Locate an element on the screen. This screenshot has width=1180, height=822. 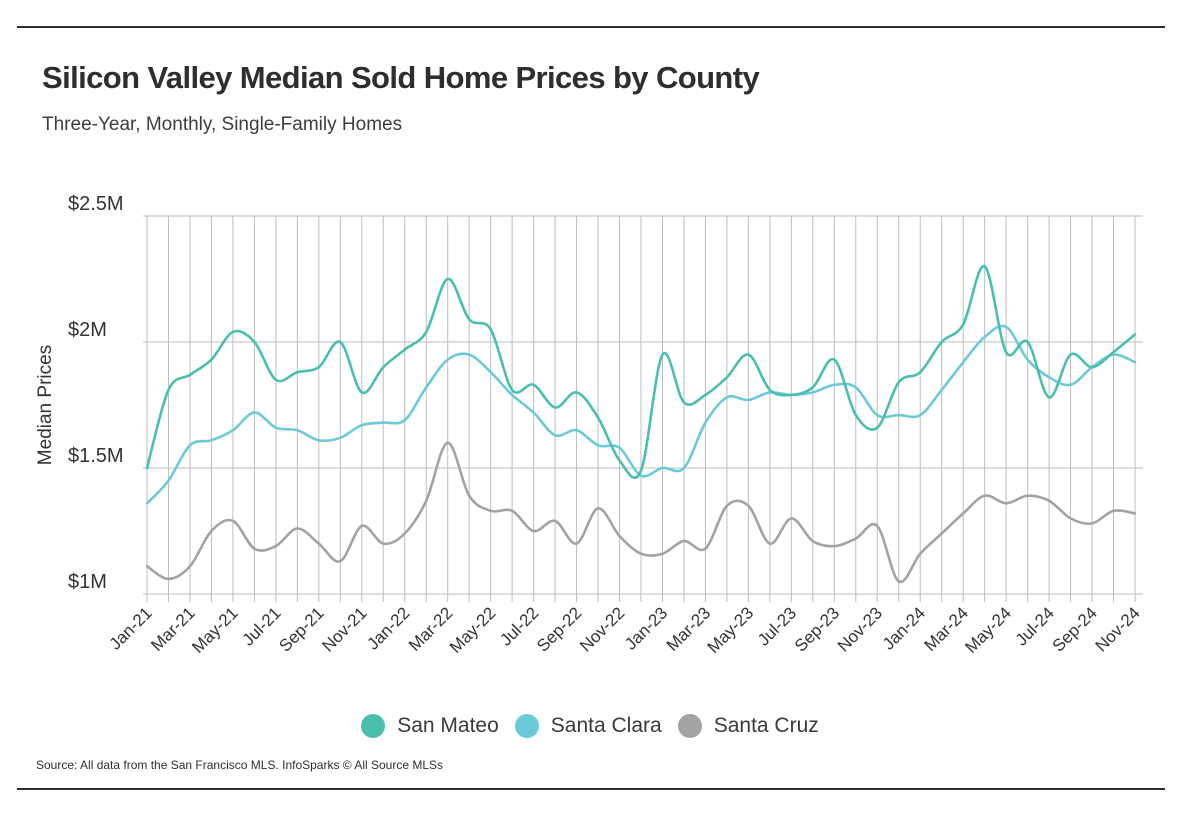
legend-item-san-mateo: San Mateo is located at coordinates (430, 726).